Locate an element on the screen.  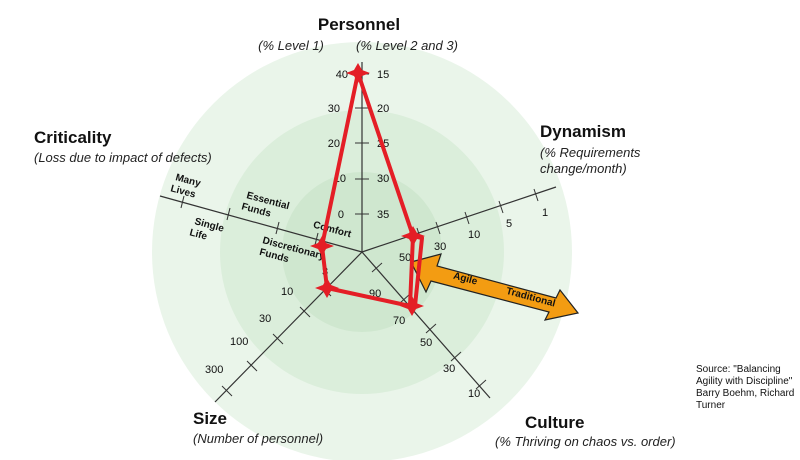
dynamism-title: Dynamism is located at coordinates (583, 131).